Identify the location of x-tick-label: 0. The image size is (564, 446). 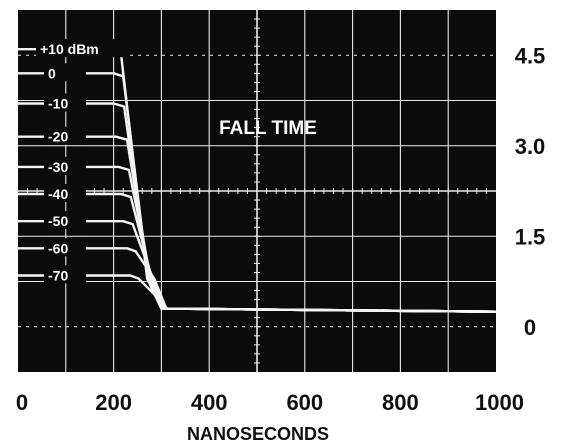
(22, 402).